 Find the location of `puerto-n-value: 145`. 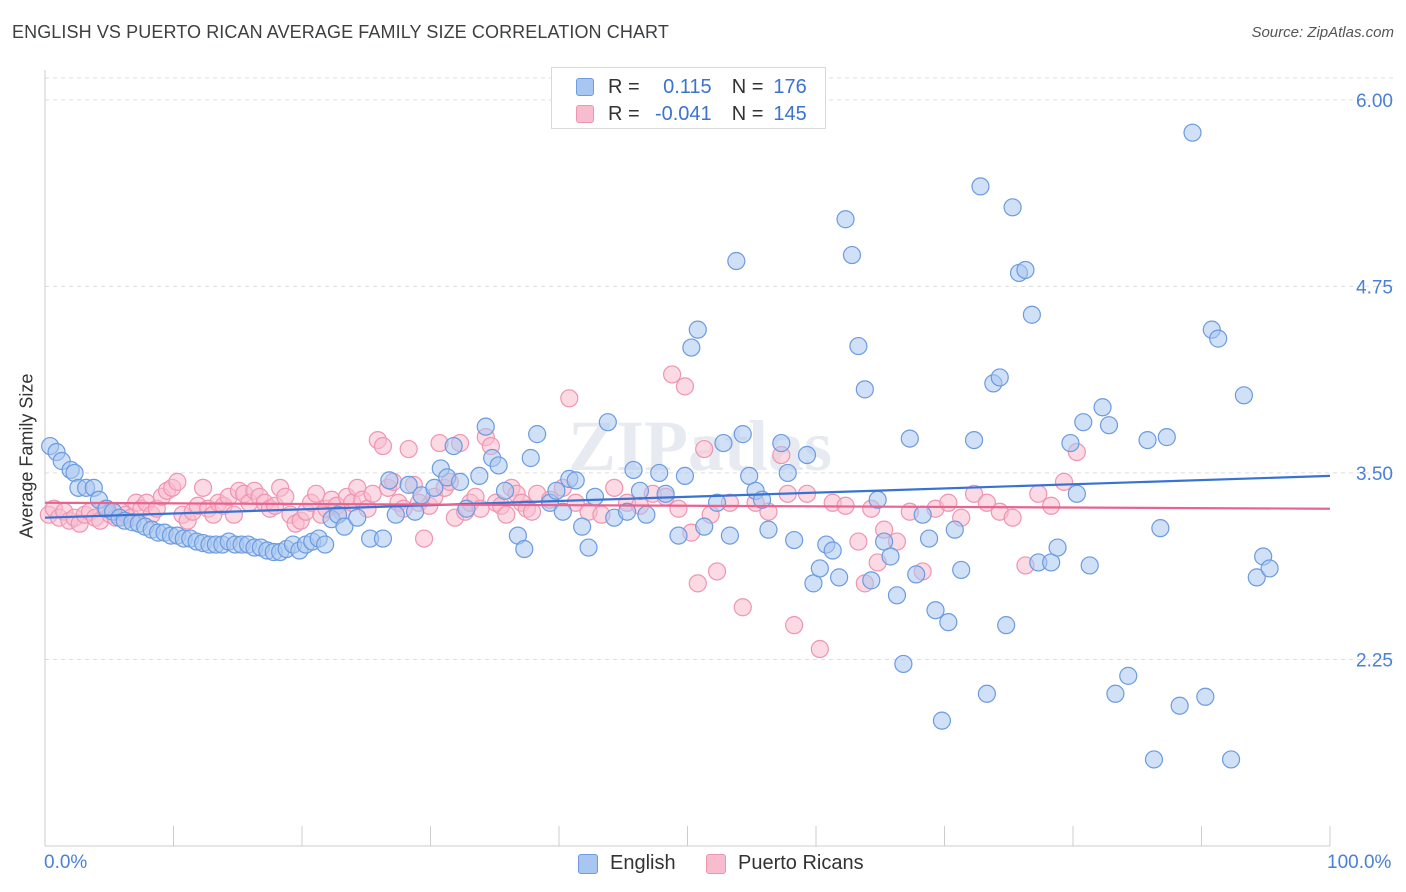

puerto-n-value: 145 is located at coordinates (790, 113).